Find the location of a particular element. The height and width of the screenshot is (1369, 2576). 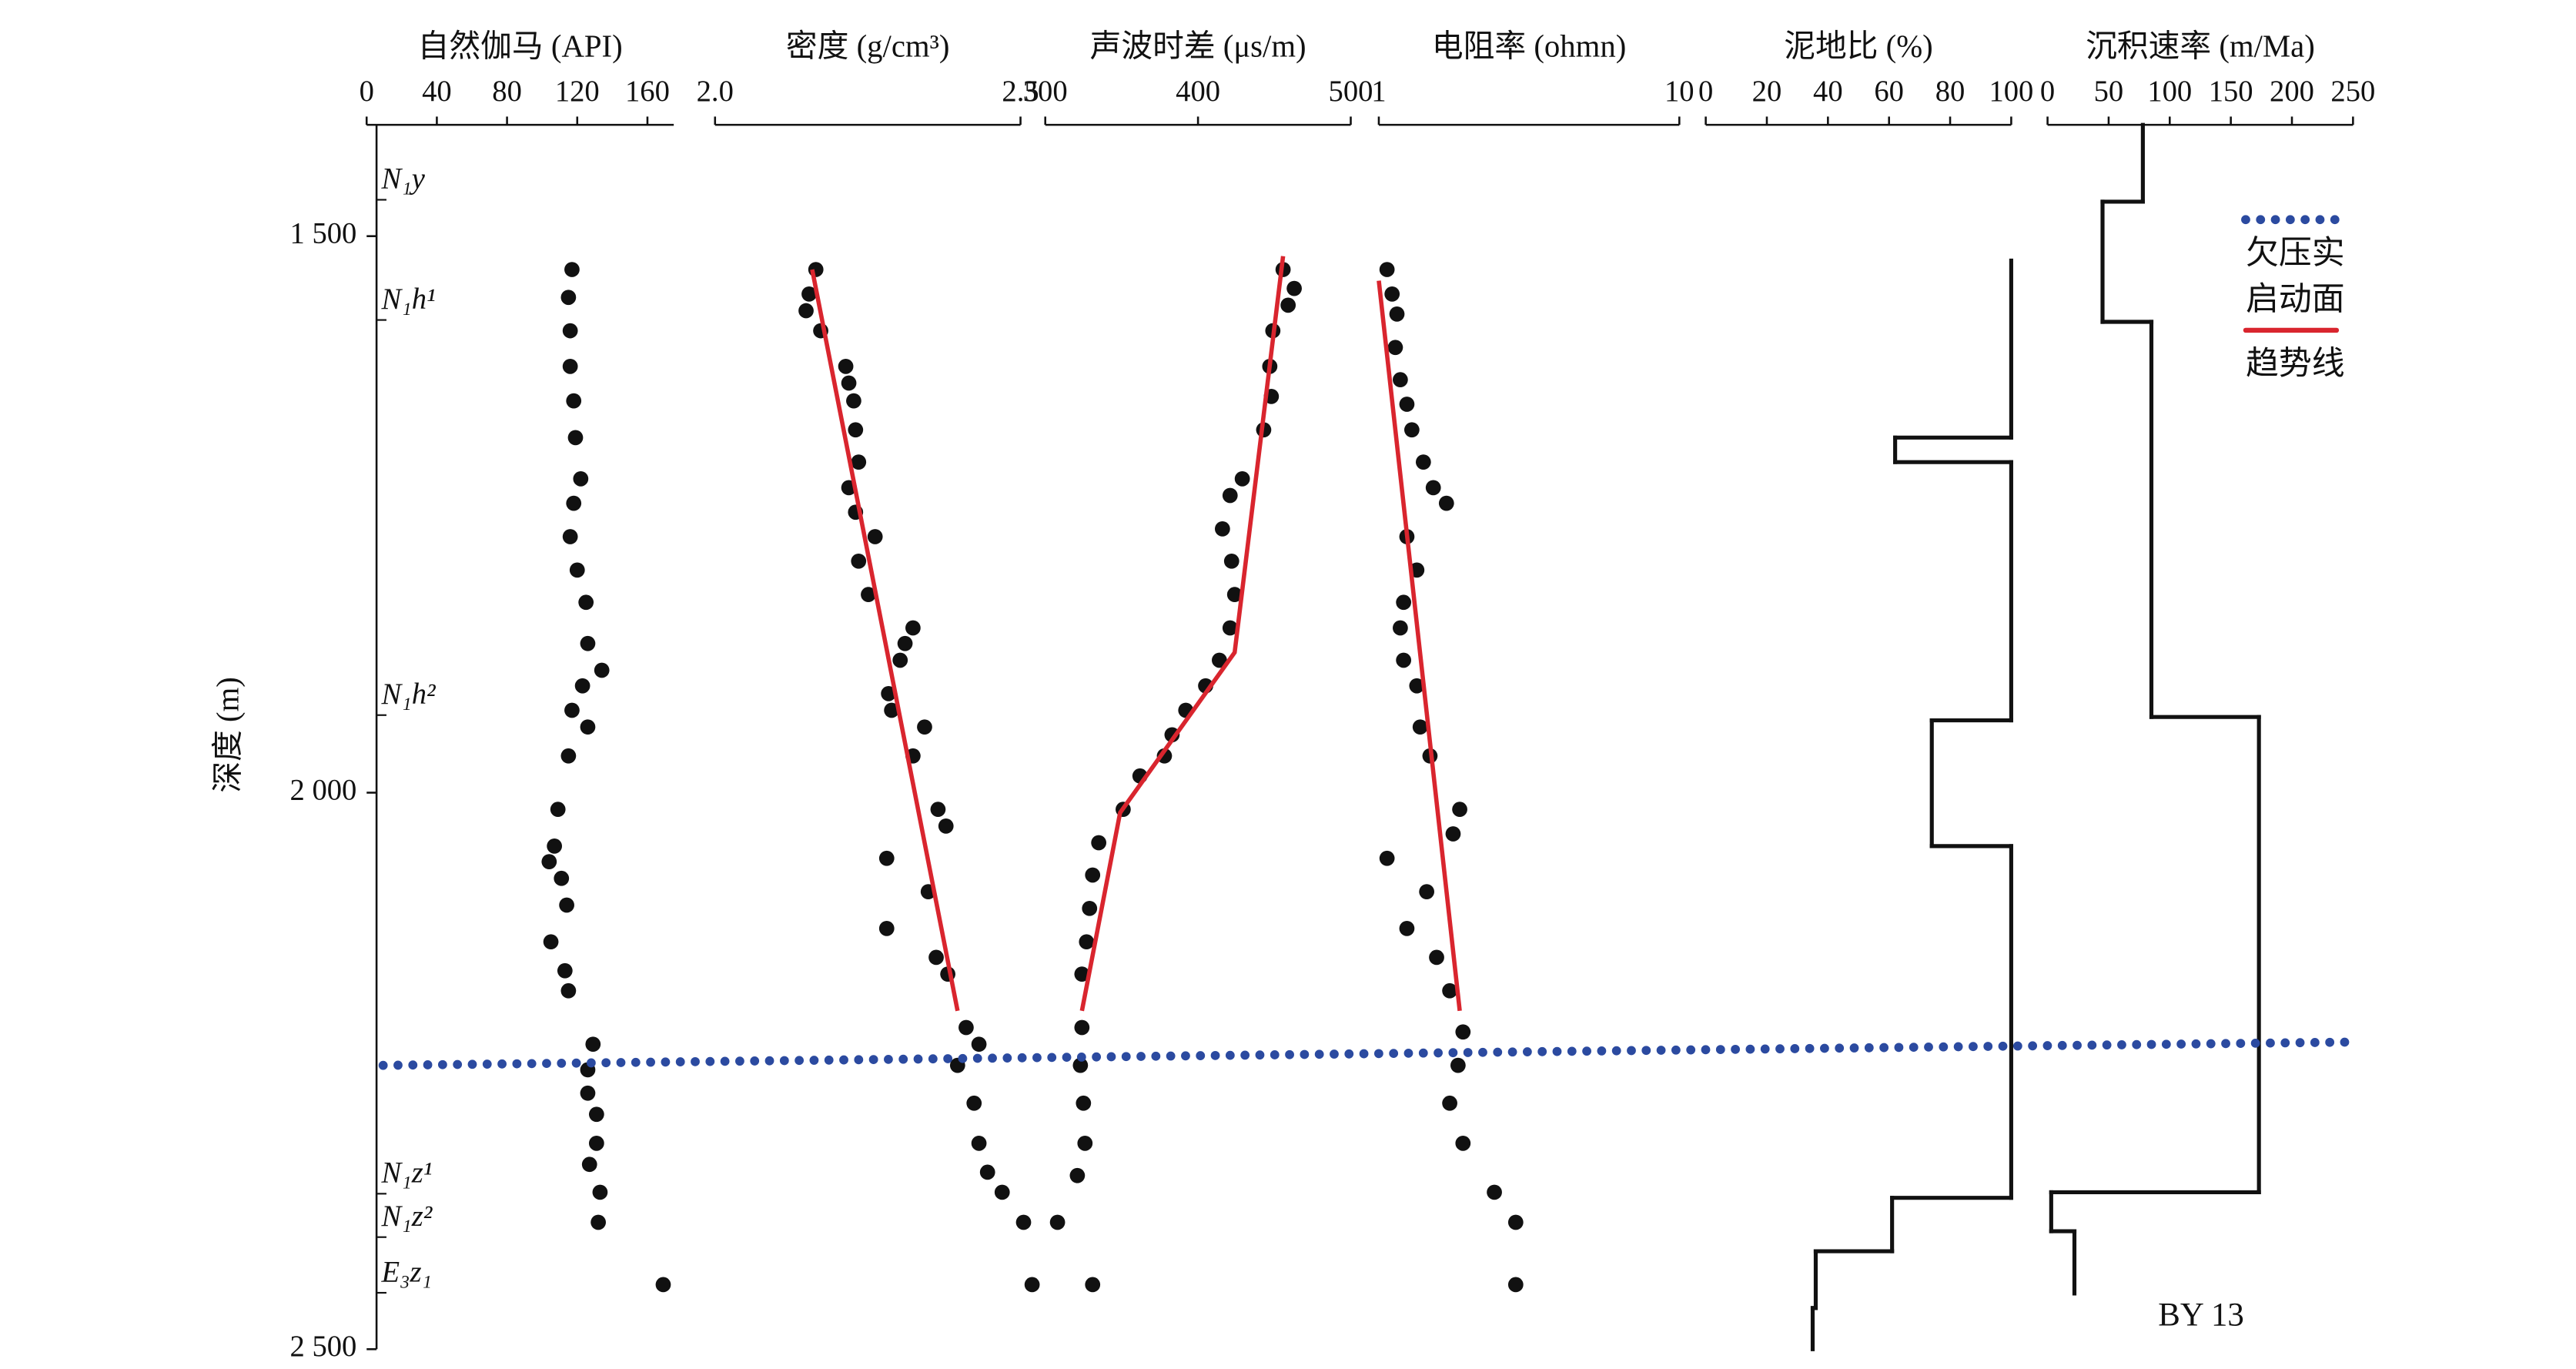

y-axis-label: 深度 (m) is located at coordinates (229, 735).